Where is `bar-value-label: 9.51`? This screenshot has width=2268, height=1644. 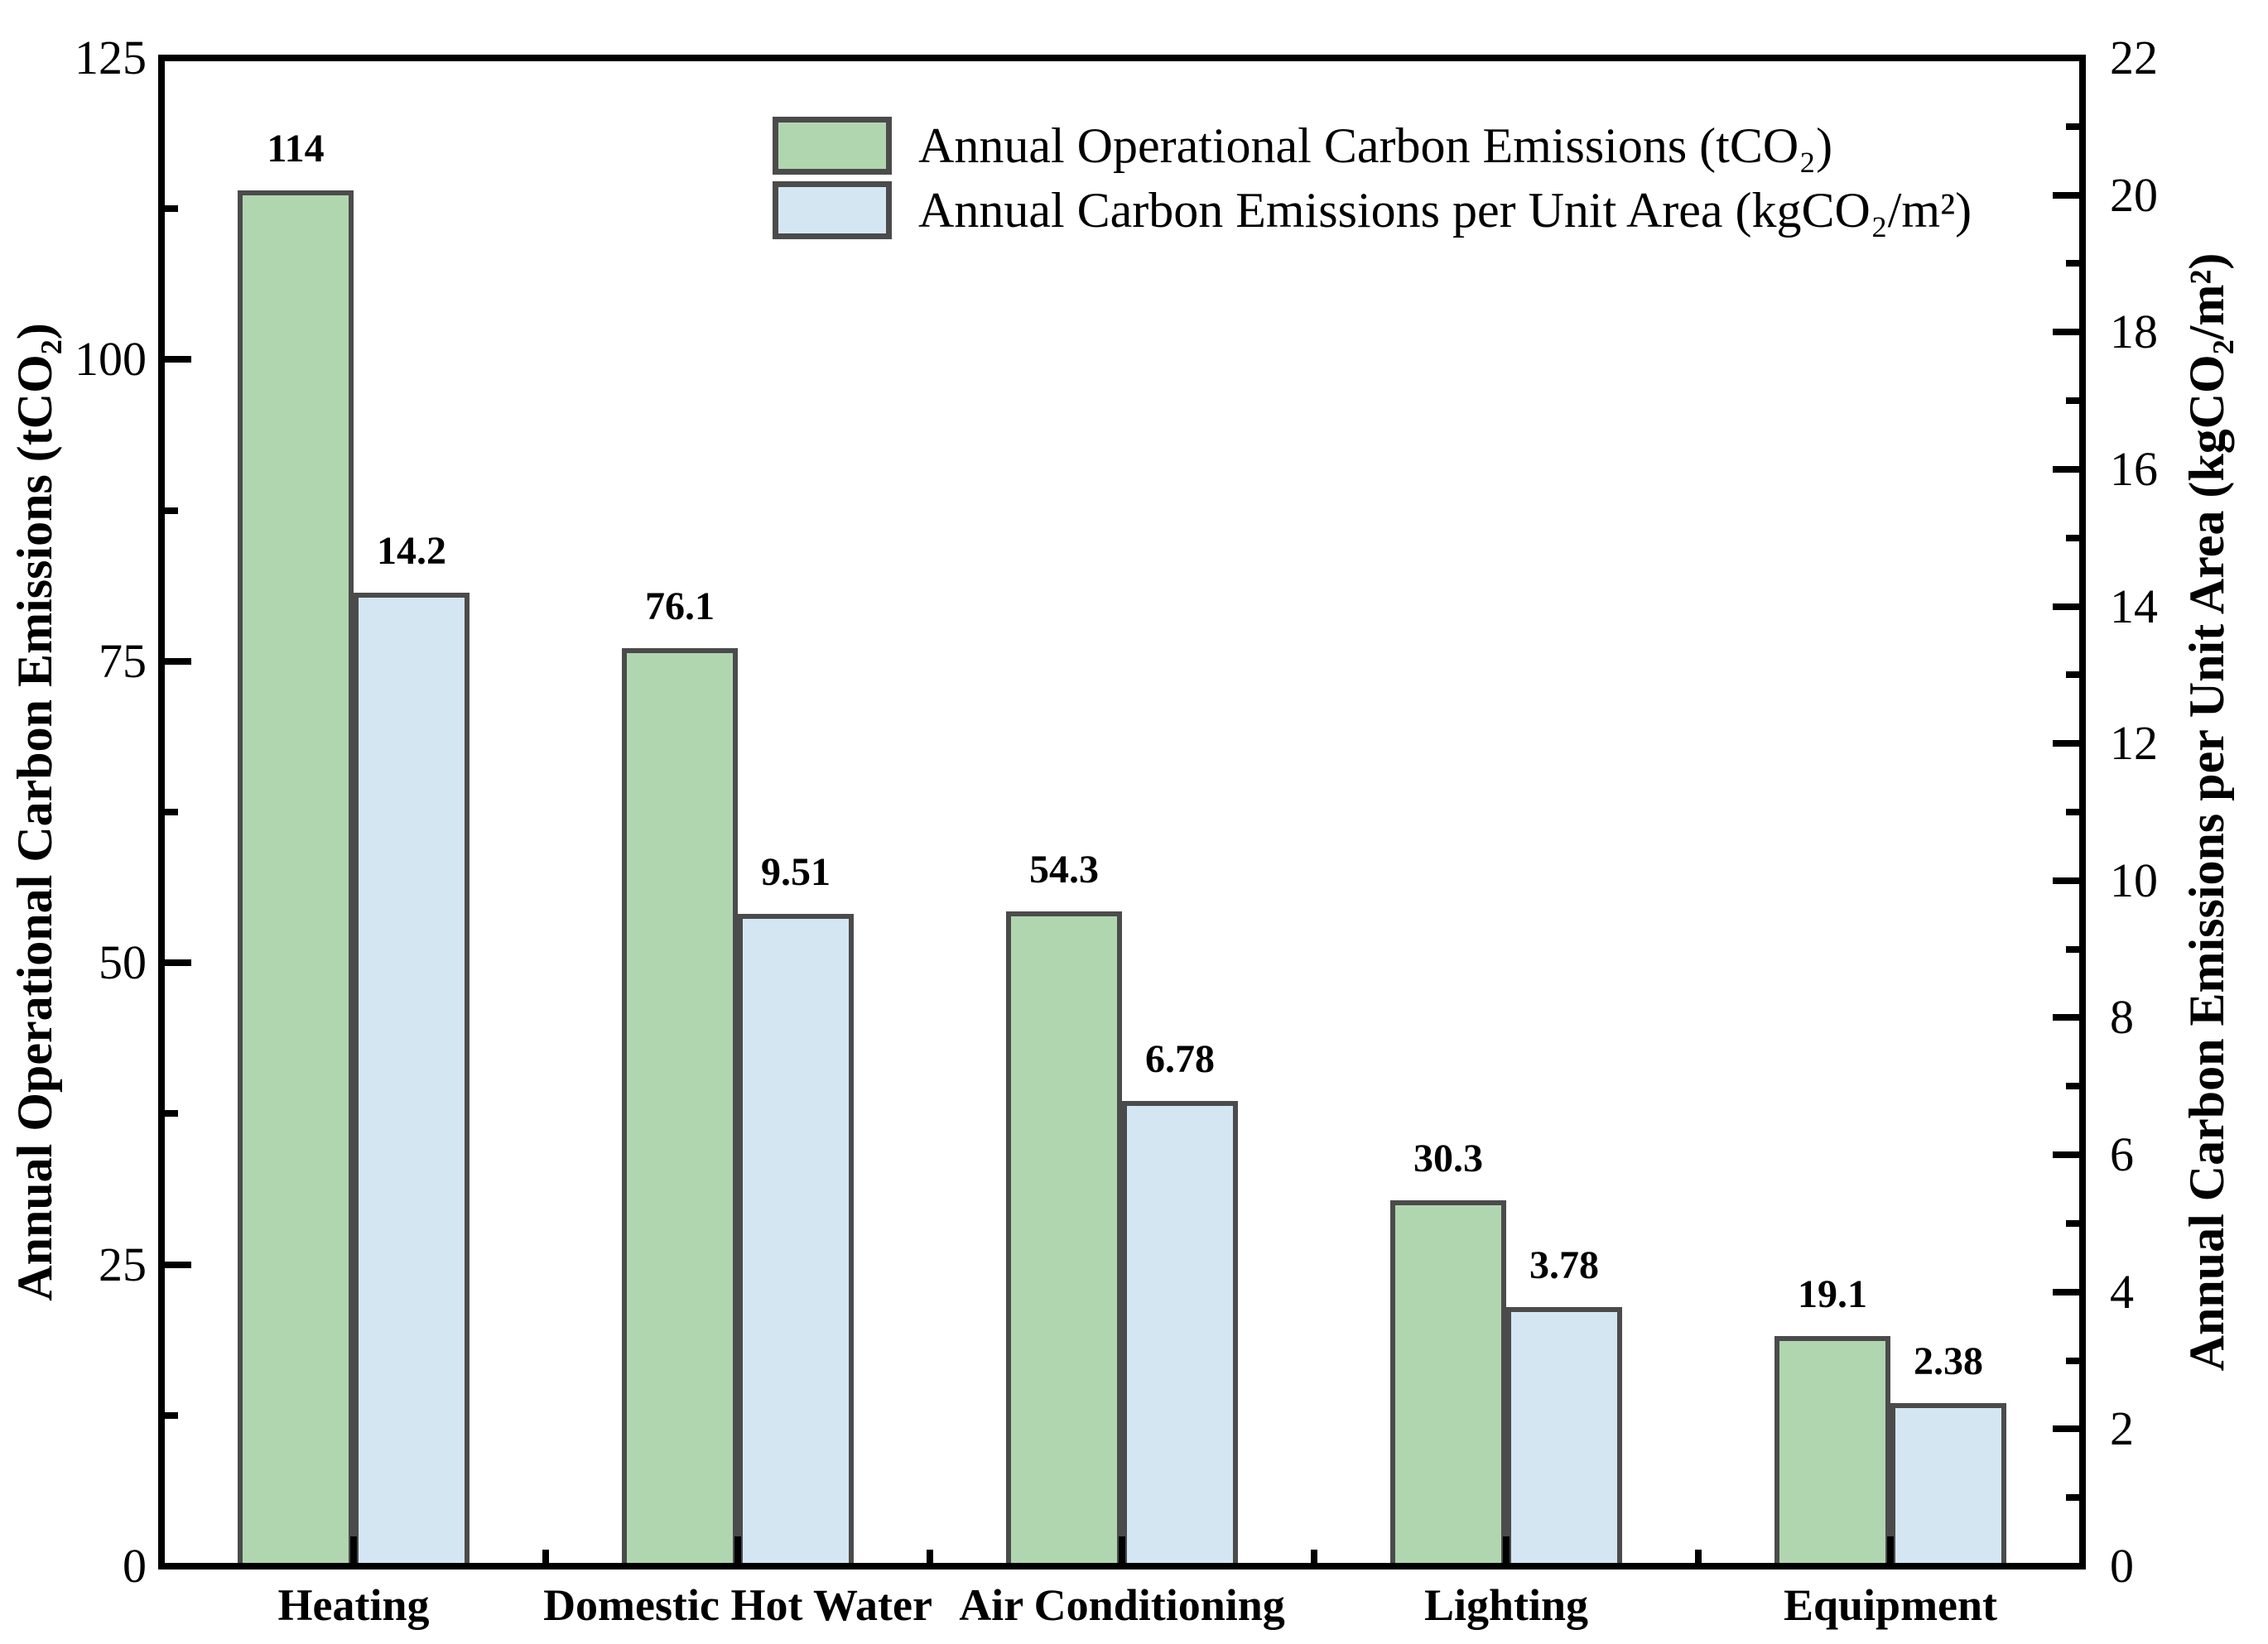 bar-value-label: 9.51 is located at coordinates (796, 872).